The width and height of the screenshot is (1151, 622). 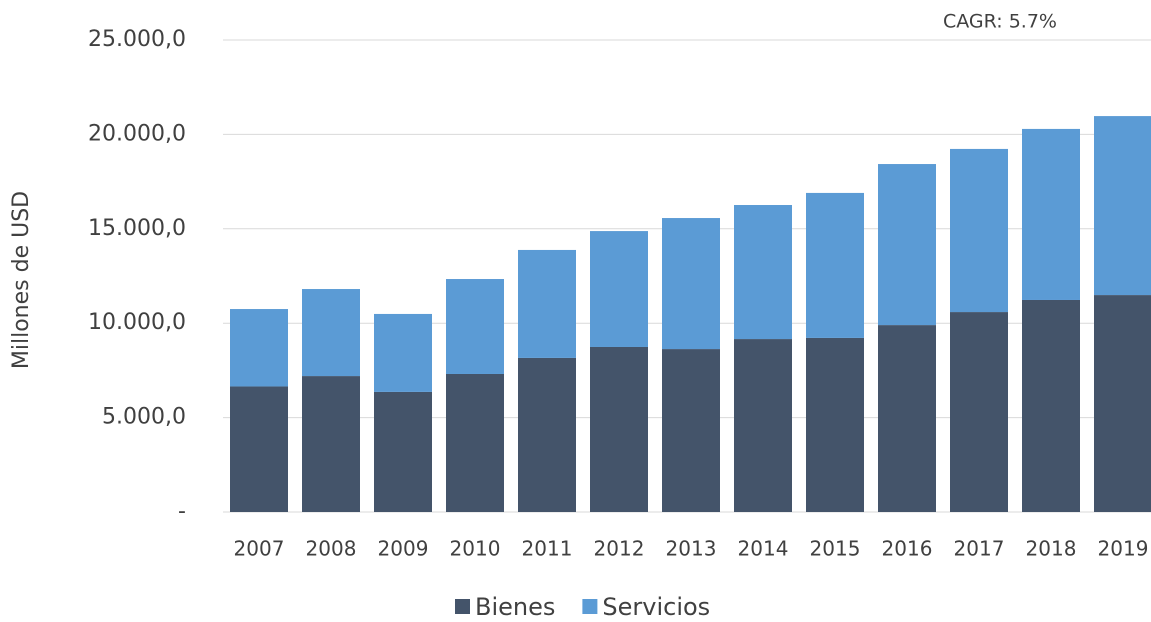 I want to click on y-axis-label: Millones de USD, so click(x=21, y=280).